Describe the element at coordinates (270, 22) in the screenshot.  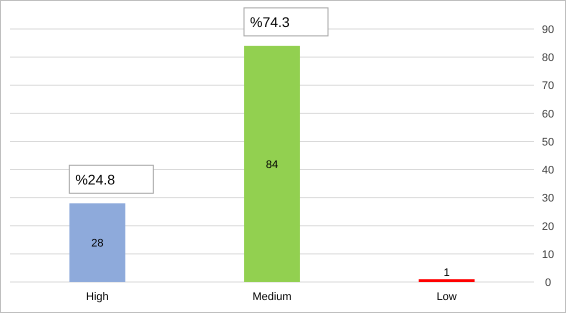
I see `annotation: %74.3` at that location.